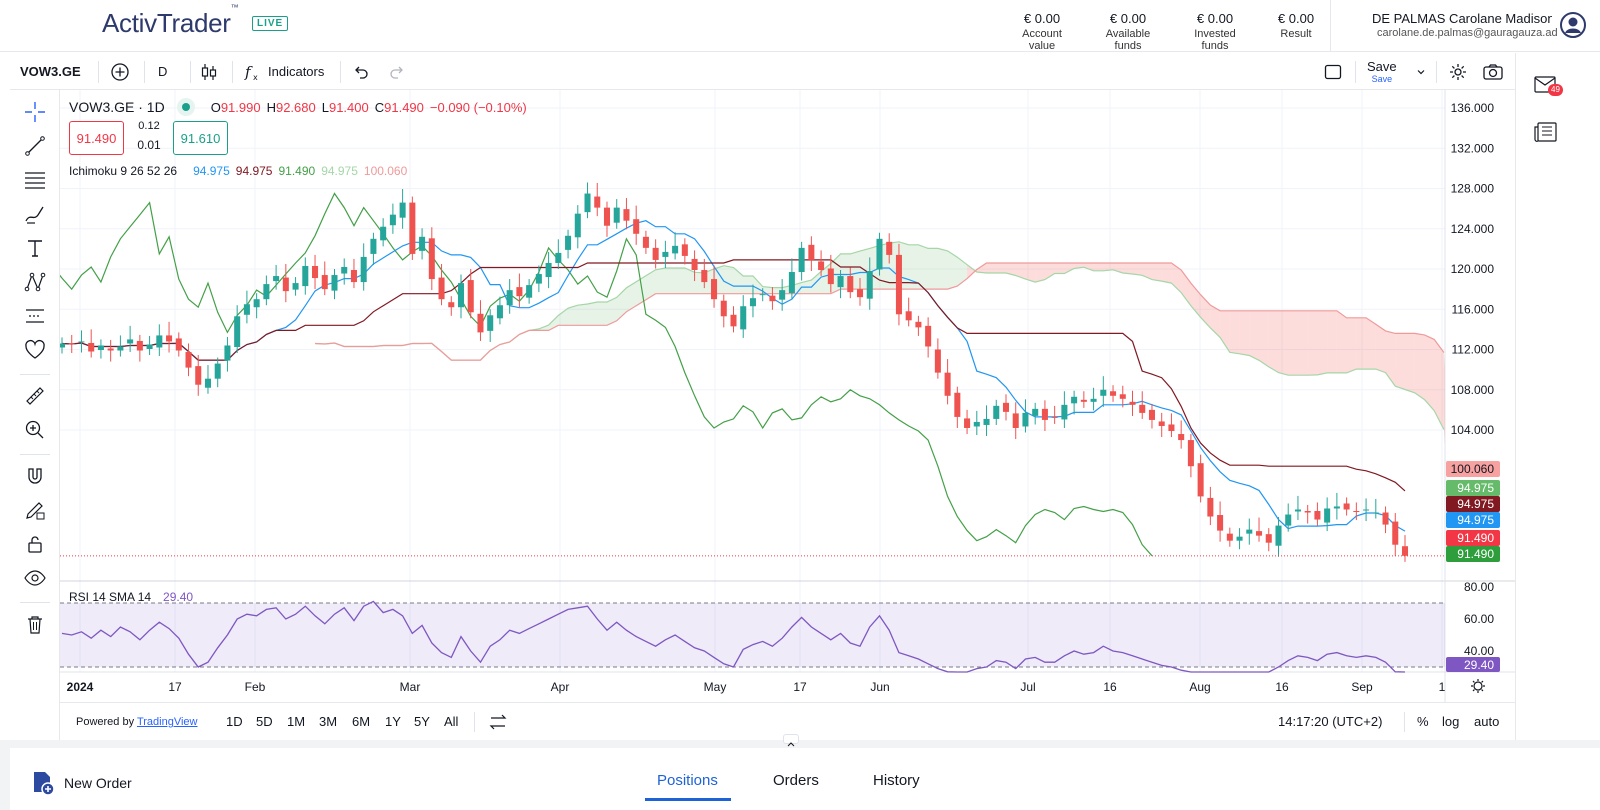 This screenshot has height=810, width=1600. I want to click on range-5y: 5Y, so click(422, 721).